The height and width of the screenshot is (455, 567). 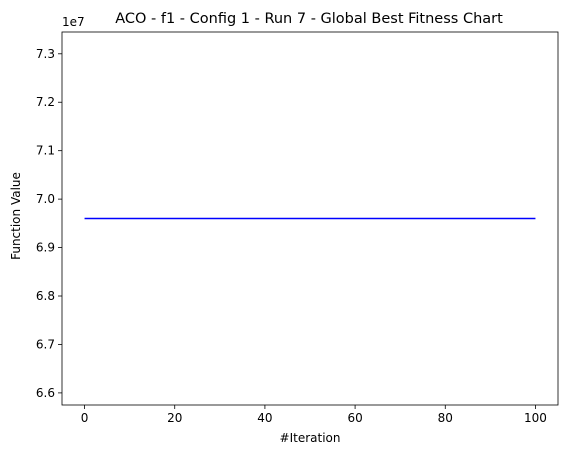 I want to click on y-axis-label: Function Value, so click(x=16, y=216).